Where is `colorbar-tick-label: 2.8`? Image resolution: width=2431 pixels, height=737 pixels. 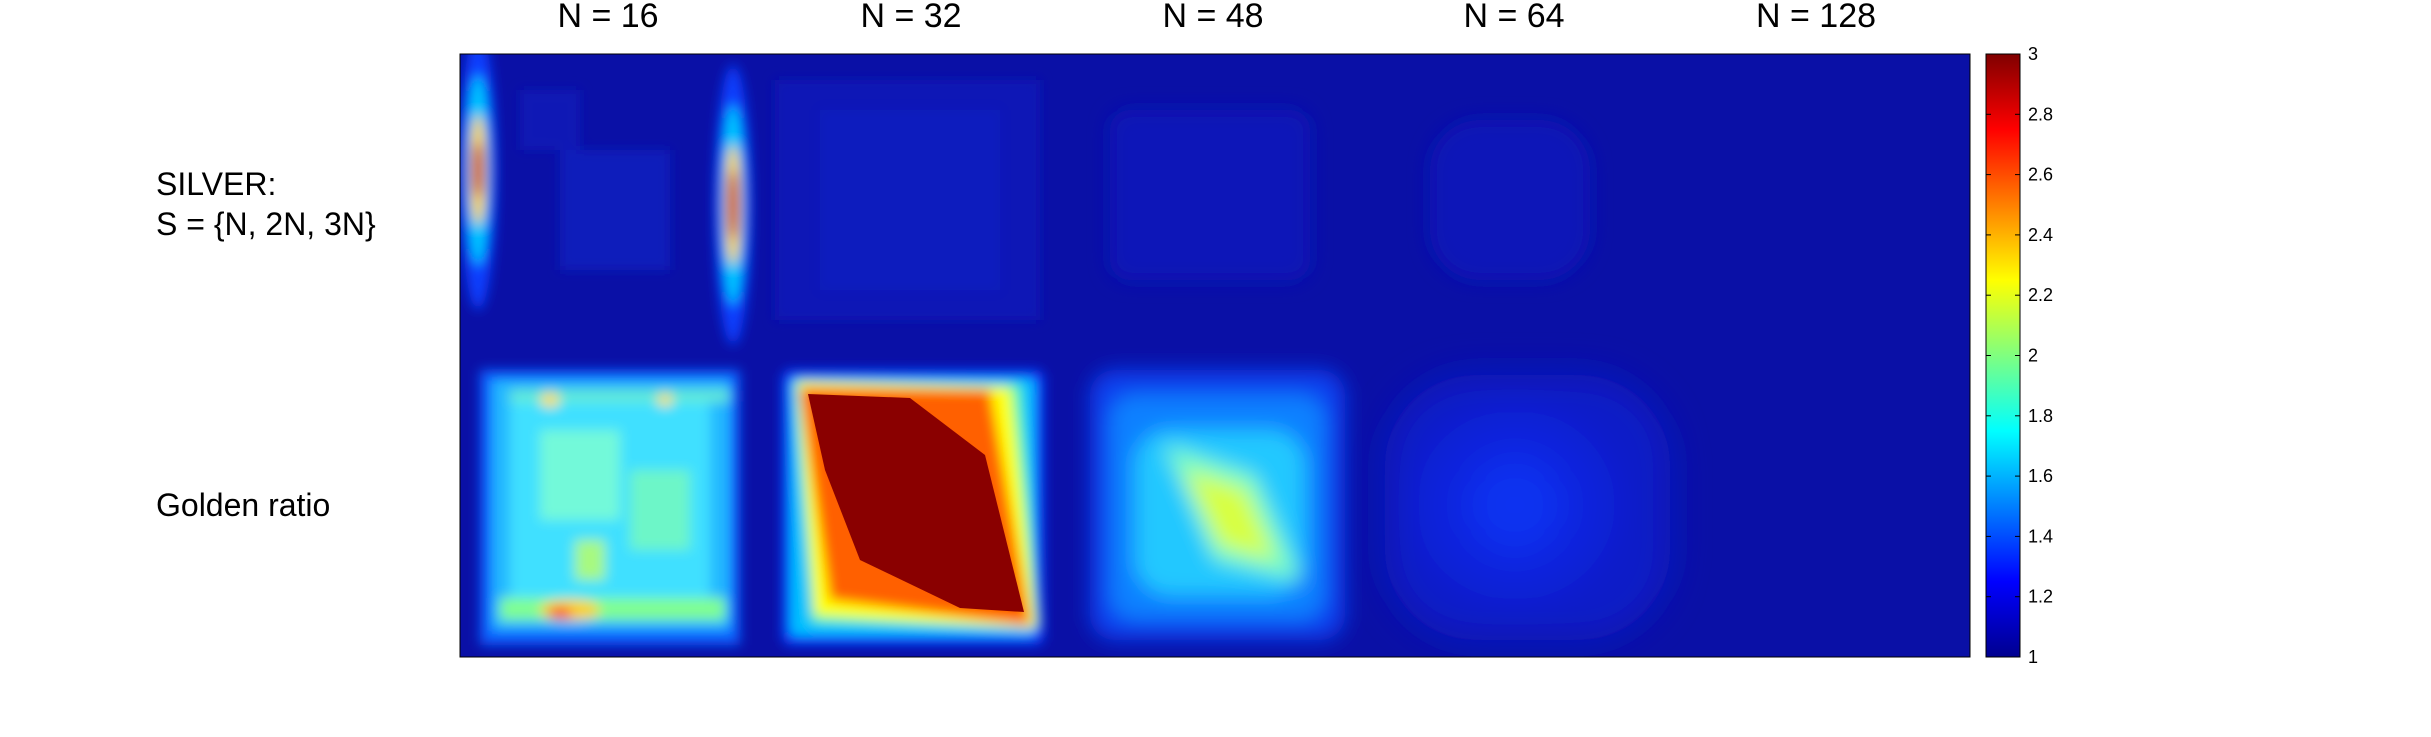 colorbar-tick-label: 2.8 is located at coordinates (2040, 114).